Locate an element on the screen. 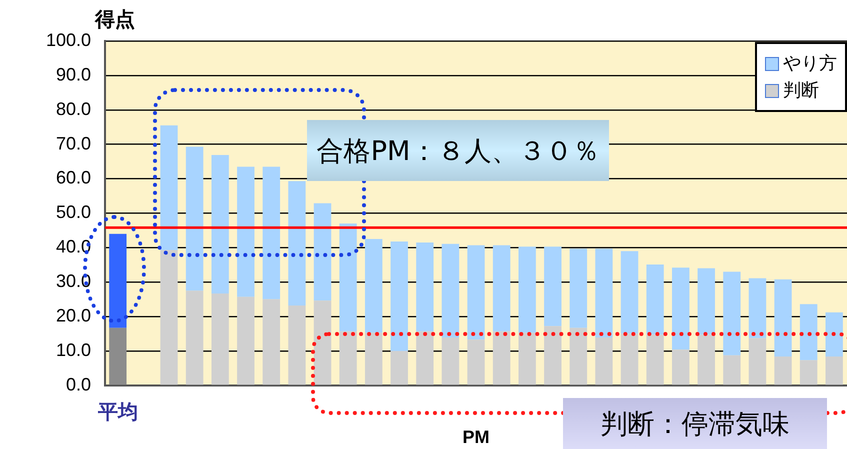 Image resolution: width=847 pixels, height=449 pixels. text: 判断：停滞気味 is located at coordinates (695, 423).